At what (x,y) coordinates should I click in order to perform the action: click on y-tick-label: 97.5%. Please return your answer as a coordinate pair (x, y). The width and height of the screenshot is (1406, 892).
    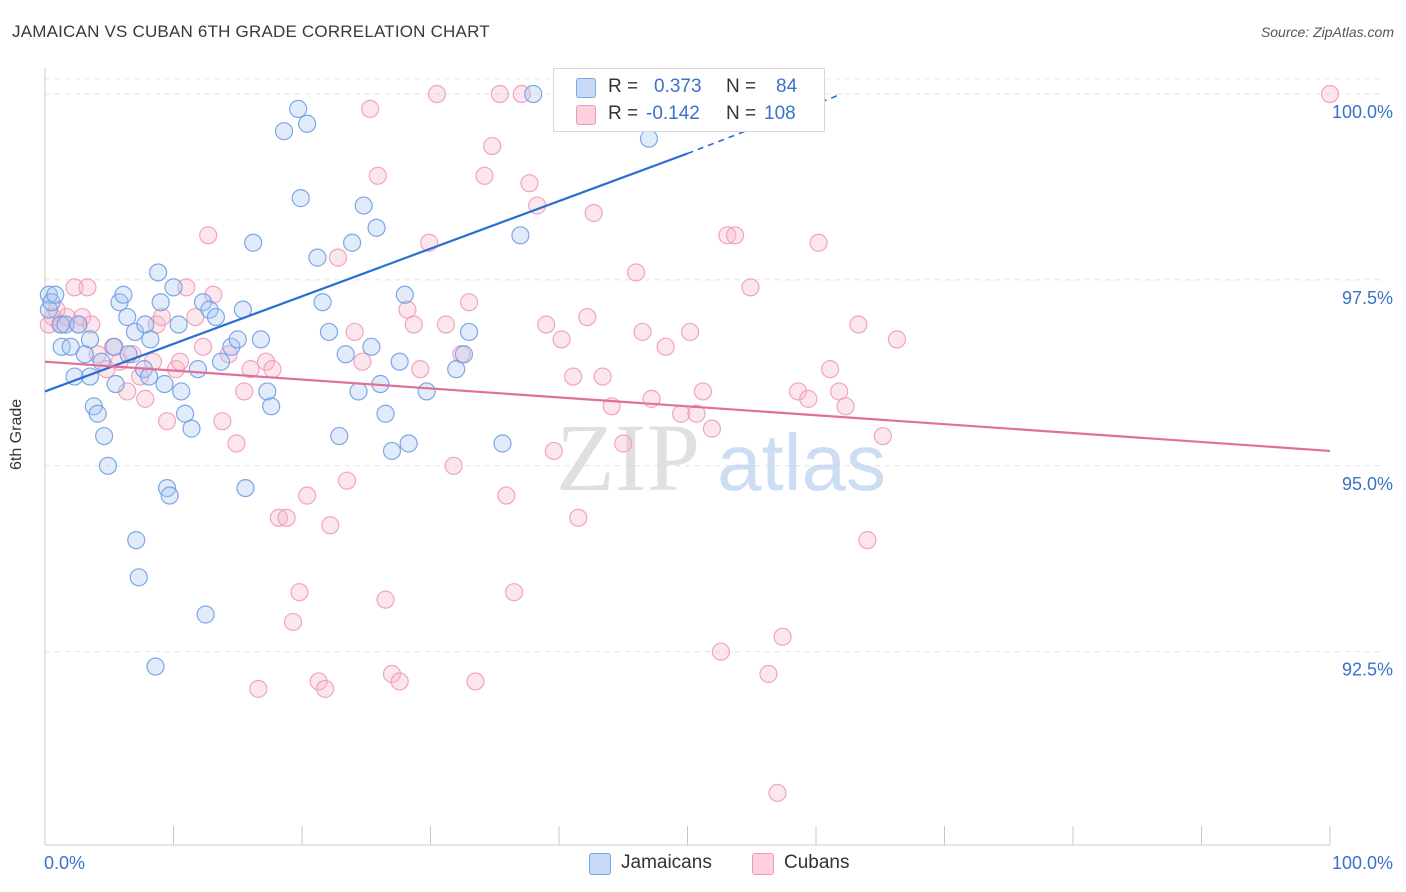
    Looking at the image, I should click on (1367, 298).